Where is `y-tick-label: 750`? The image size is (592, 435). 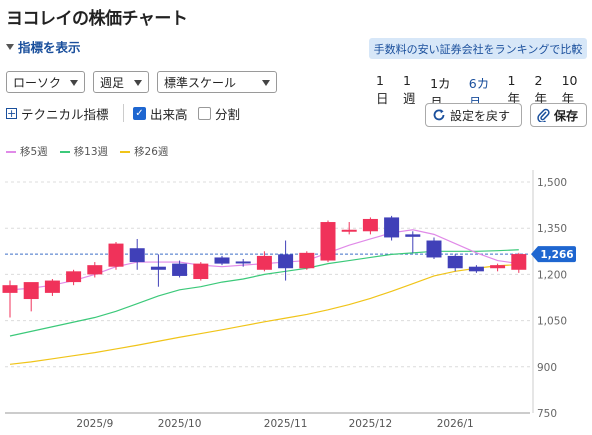
y-tick-label: 750 is located at coordinates (547, 414).